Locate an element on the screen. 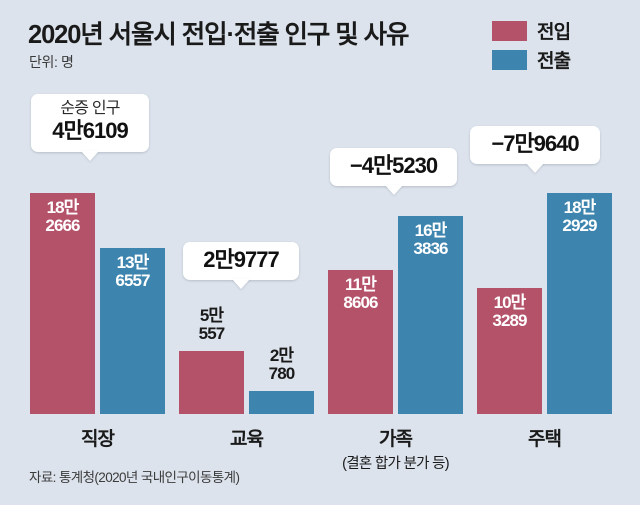 The height and width of the screenshot is (505, 640). legend-label-inflow: 전입 is located at coordinates (554, 32).